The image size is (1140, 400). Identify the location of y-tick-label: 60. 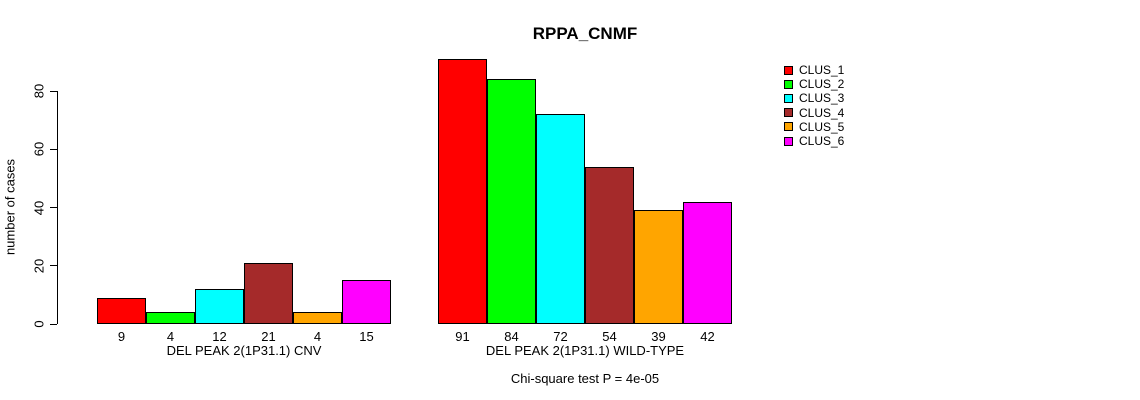
(39, 149).